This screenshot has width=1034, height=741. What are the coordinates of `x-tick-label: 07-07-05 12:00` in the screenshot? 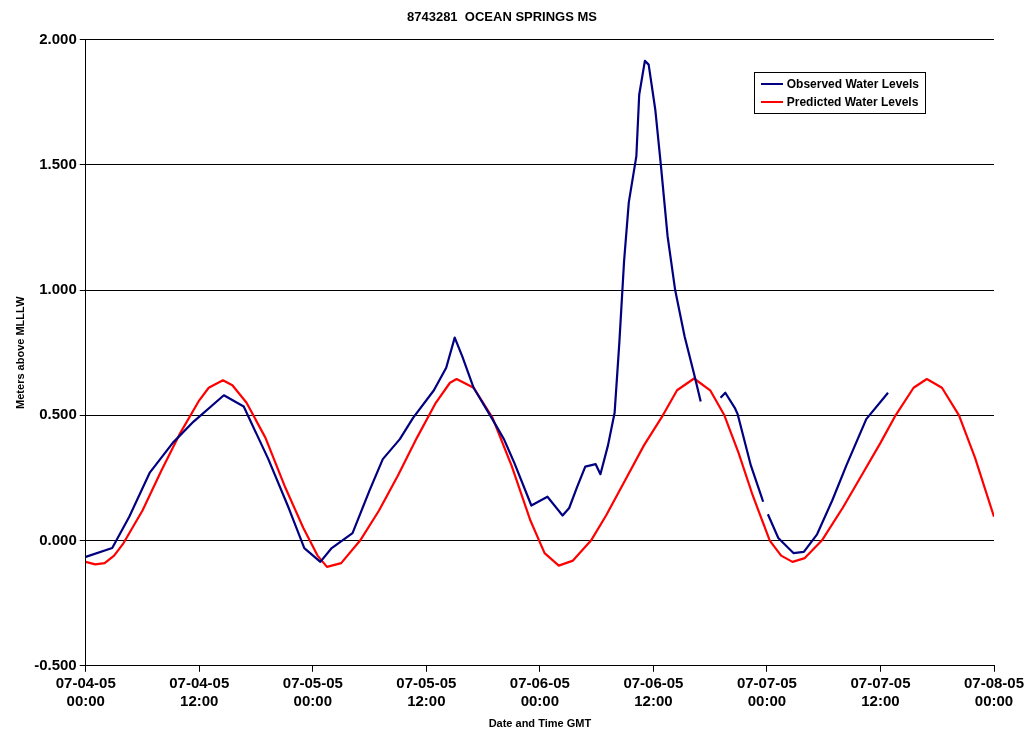 It's located at (880, 691).